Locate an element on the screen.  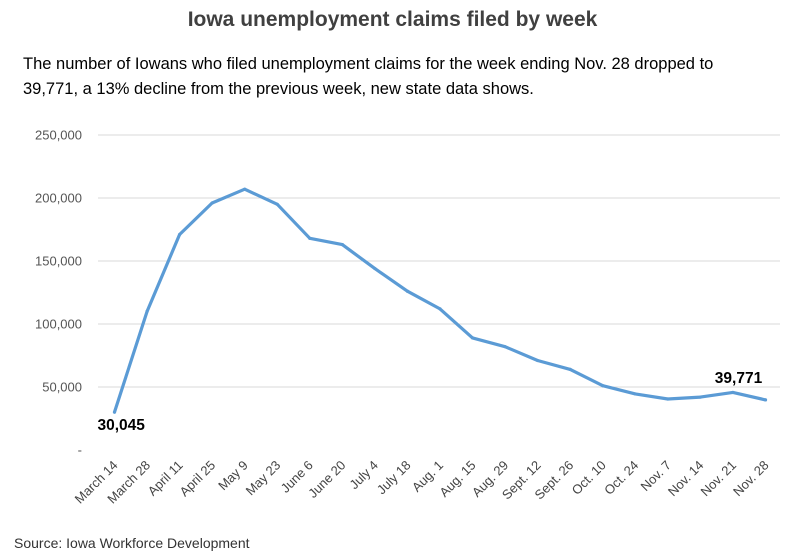
y-tick-label: 250,000 is located at coordinates (58, 135).